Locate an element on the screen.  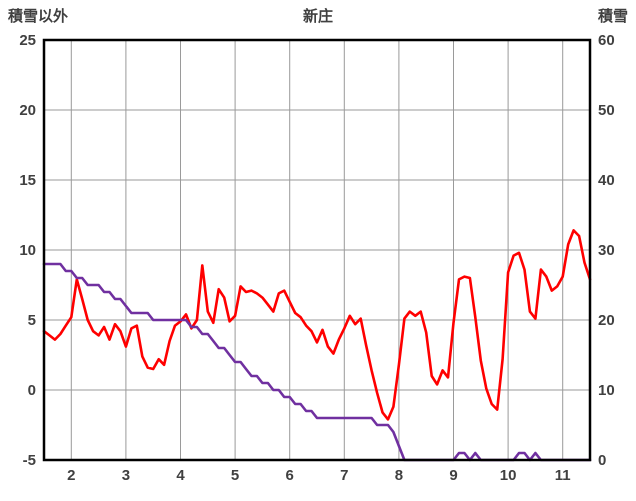
left-axis-tick: 0 is located at coordinates (32, 390).